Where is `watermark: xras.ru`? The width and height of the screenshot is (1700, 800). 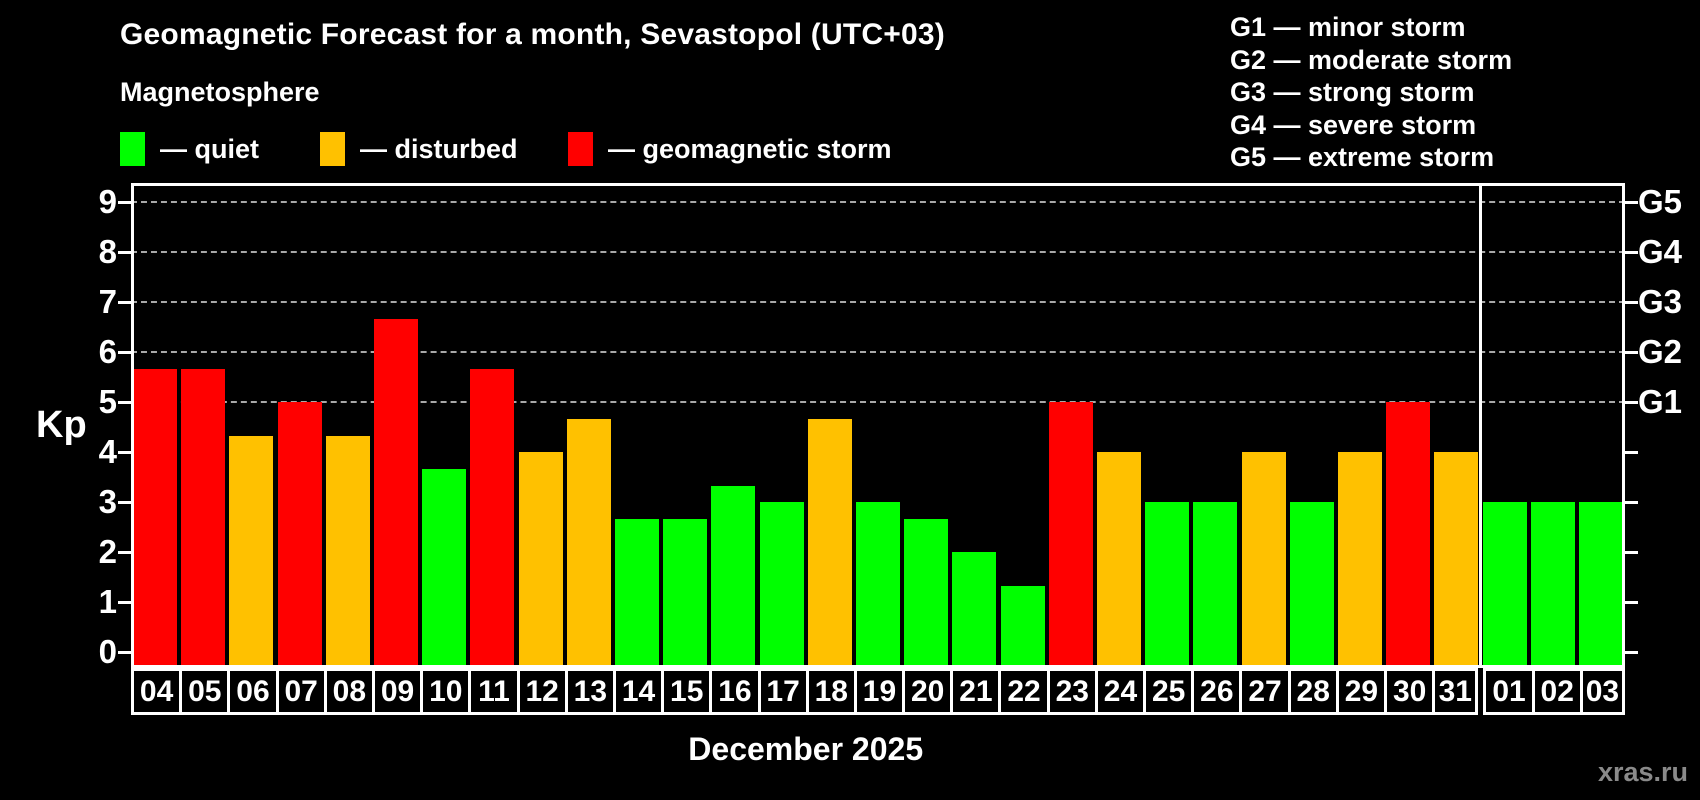
watermark: xras.ru is located at coordinates (1642, 772).